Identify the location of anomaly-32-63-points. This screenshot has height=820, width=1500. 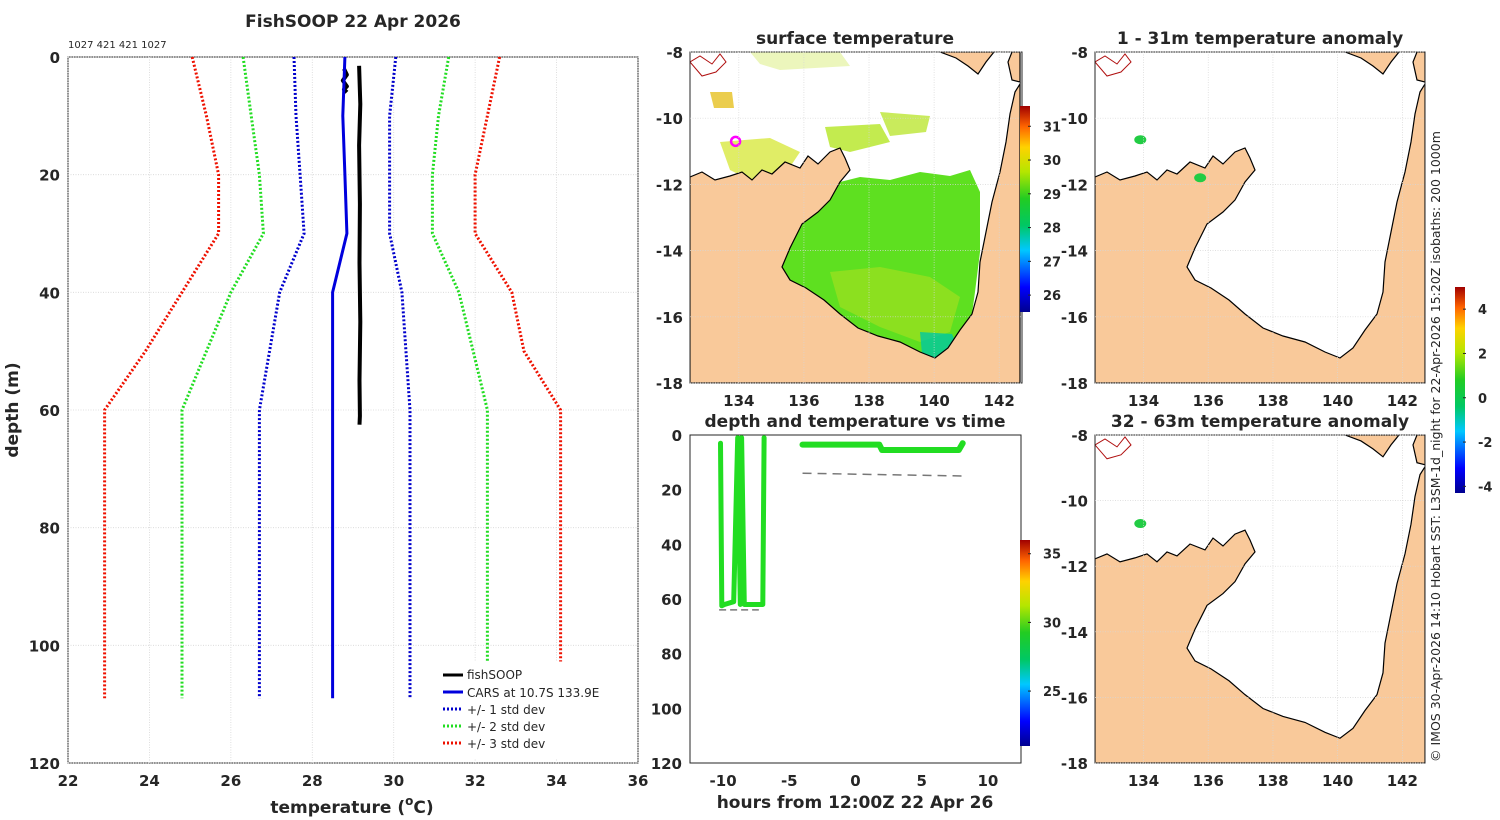
(1140, 524).